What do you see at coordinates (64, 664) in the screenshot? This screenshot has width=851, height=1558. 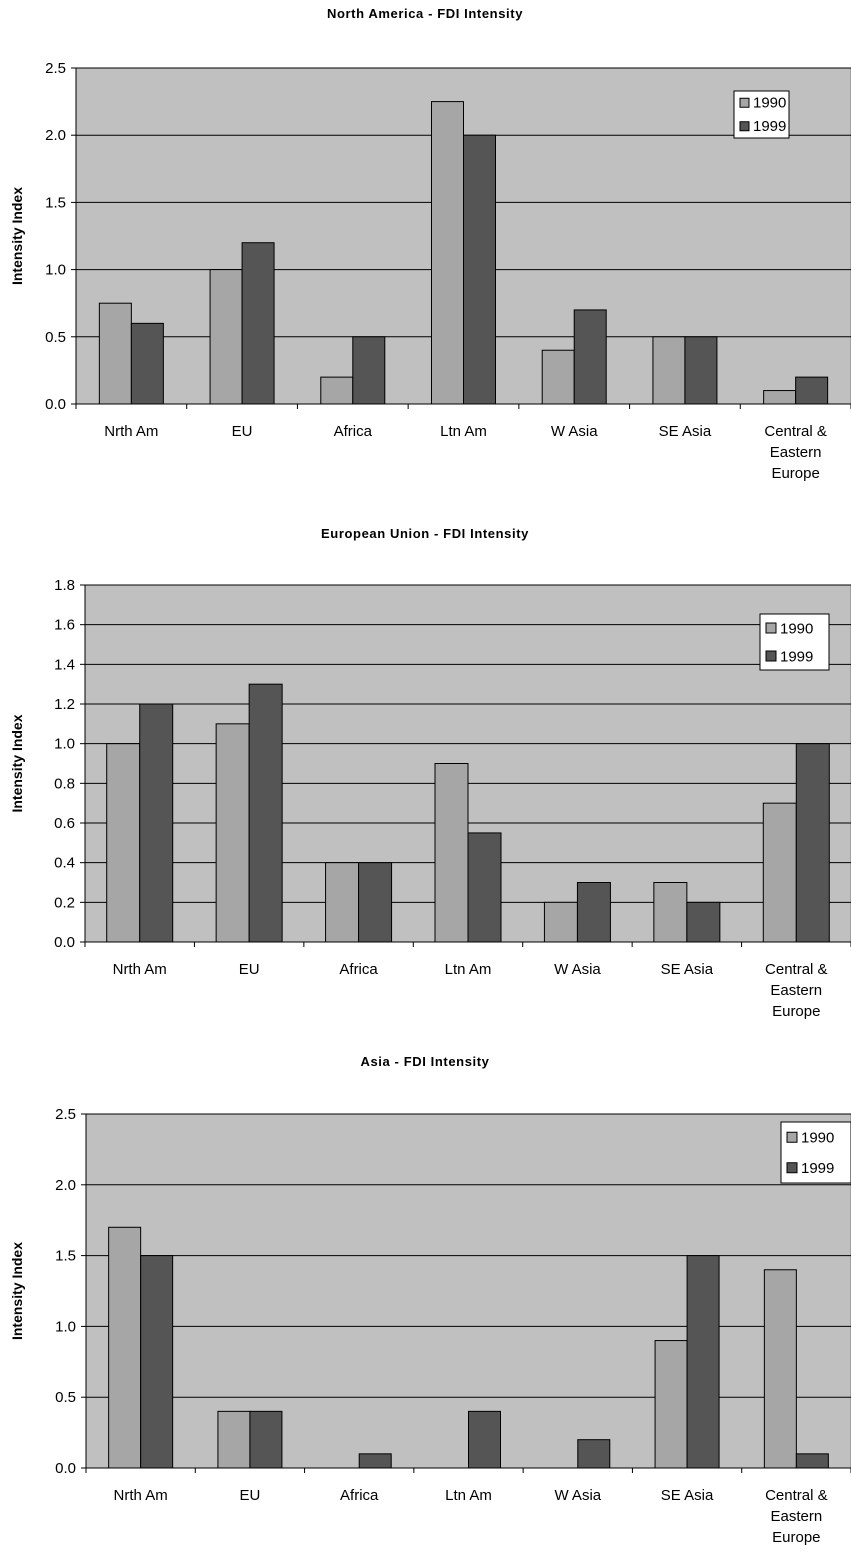 I see `y-tick-label: 1.4` at bounding box center [64, 664].